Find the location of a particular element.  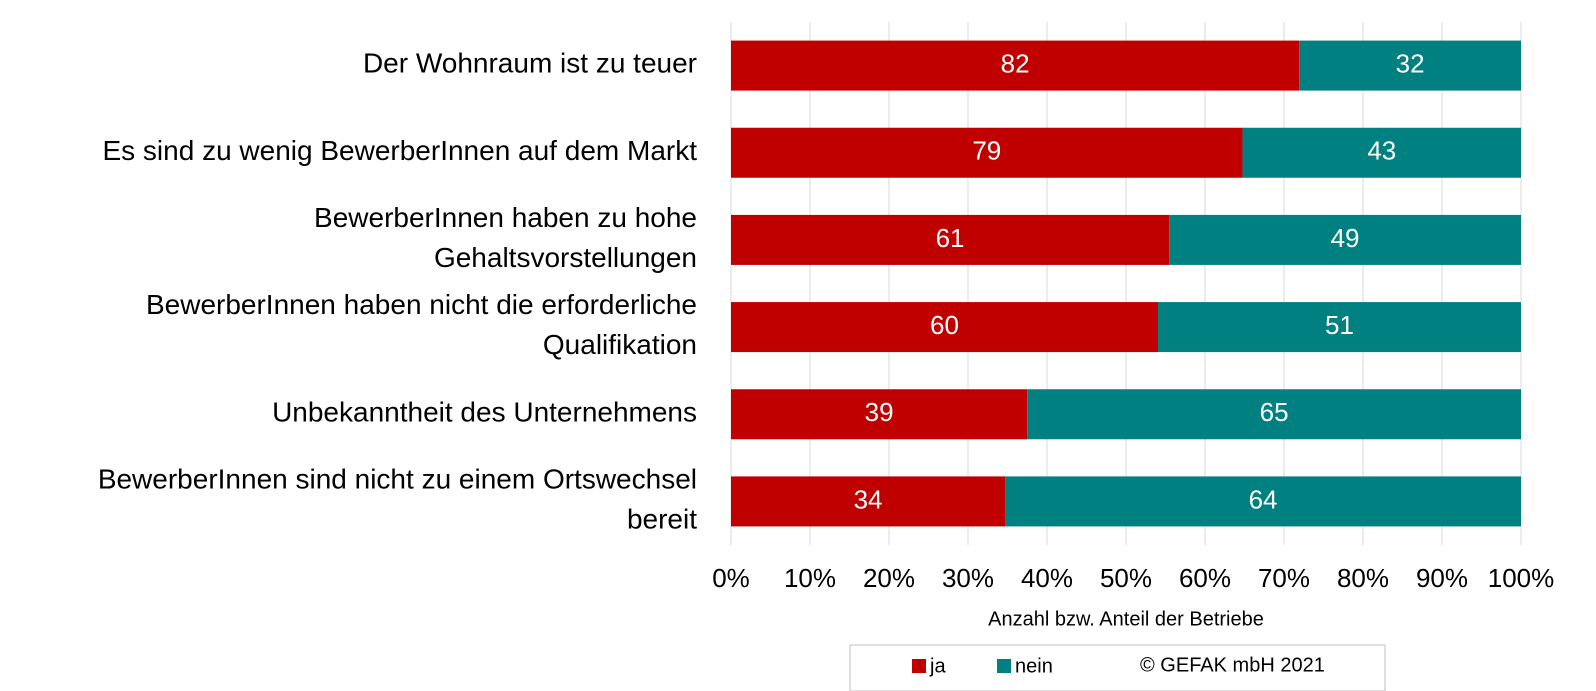

x-tick-label: 60% is located at coordinates (1205, 578).